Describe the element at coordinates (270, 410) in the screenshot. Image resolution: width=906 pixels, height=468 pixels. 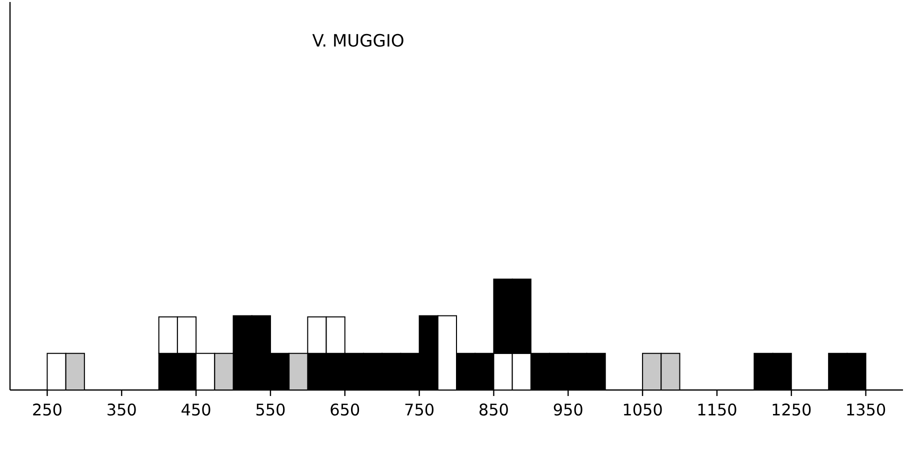
I see `x-tick-label: 550` at that location.